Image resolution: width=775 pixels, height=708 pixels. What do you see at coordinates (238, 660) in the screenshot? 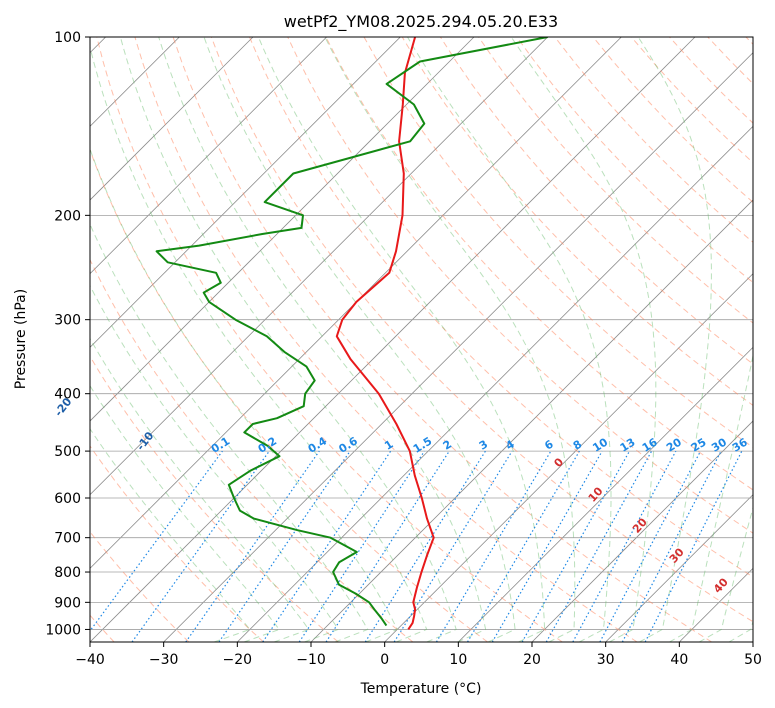
I see `x-tick-label: −20` at bounding box center [238, 660].